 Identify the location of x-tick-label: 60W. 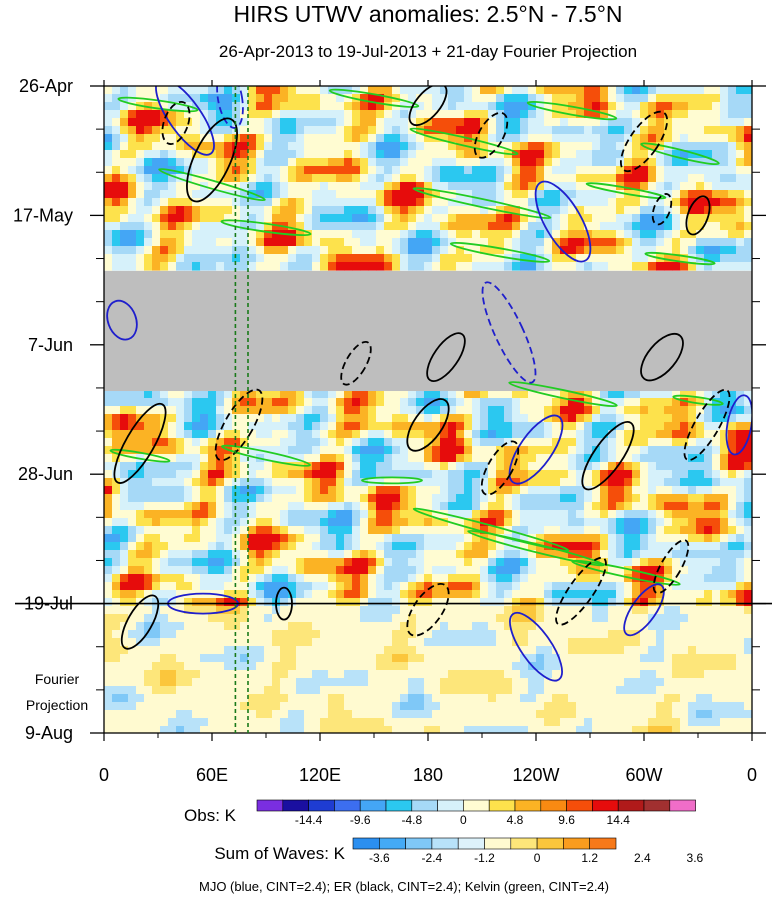
(643, 775).